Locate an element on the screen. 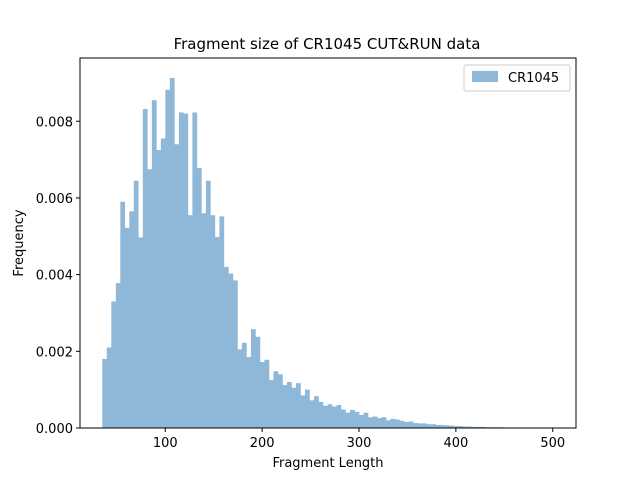 The width and height of the screenshot is (640, 480). x-axis-label: Fragment Length is located at coordinates (327, 463).